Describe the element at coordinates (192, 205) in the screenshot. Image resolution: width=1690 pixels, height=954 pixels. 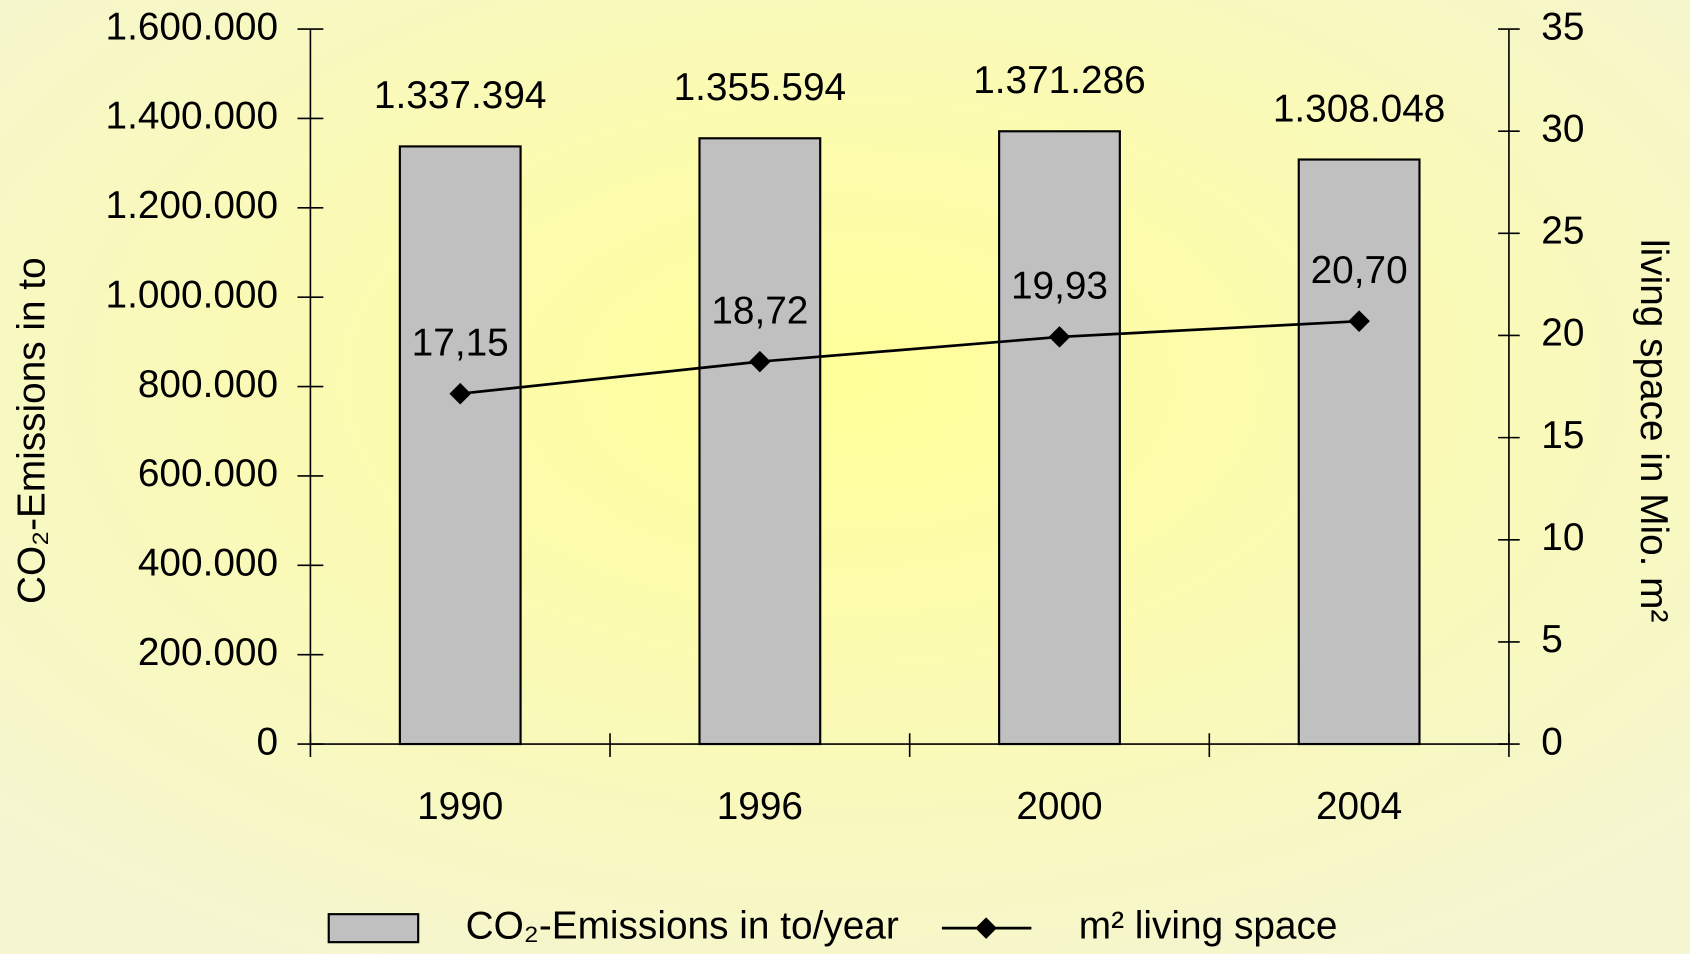
I see `y-tick-label: 1.200.000` at that location.